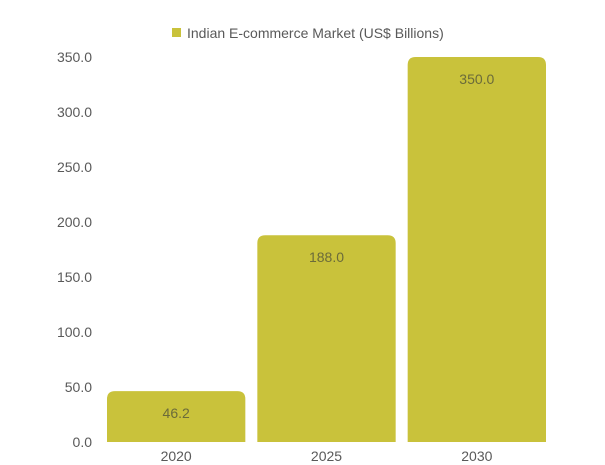  Describe the element at coordinates (74, 112) in the screenshot. I see `y-tick-label: 300.0` at that location.